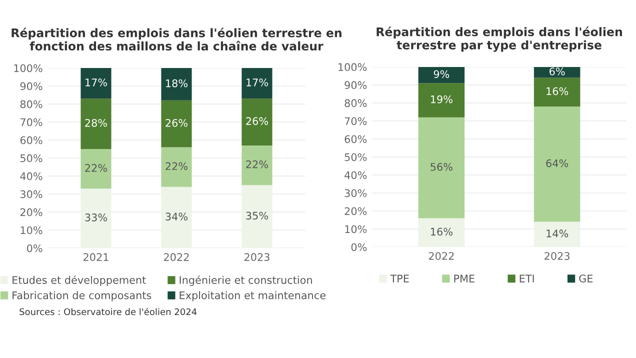 Image resolution: width=636 pixels, height=358 pixels. I want to click on data-label: 28%, so click(96, 122).